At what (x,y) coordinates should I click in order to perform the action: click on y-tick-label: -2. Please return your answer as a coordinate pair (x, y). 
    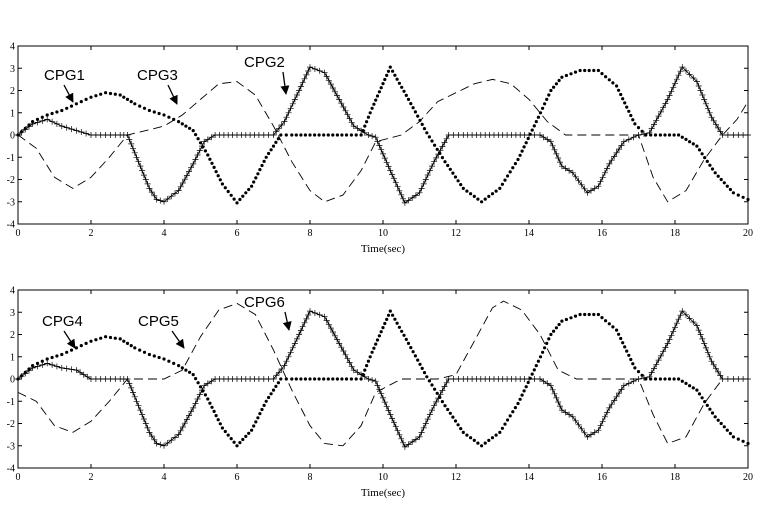
    Looking at the image, I should click on (11, 180).